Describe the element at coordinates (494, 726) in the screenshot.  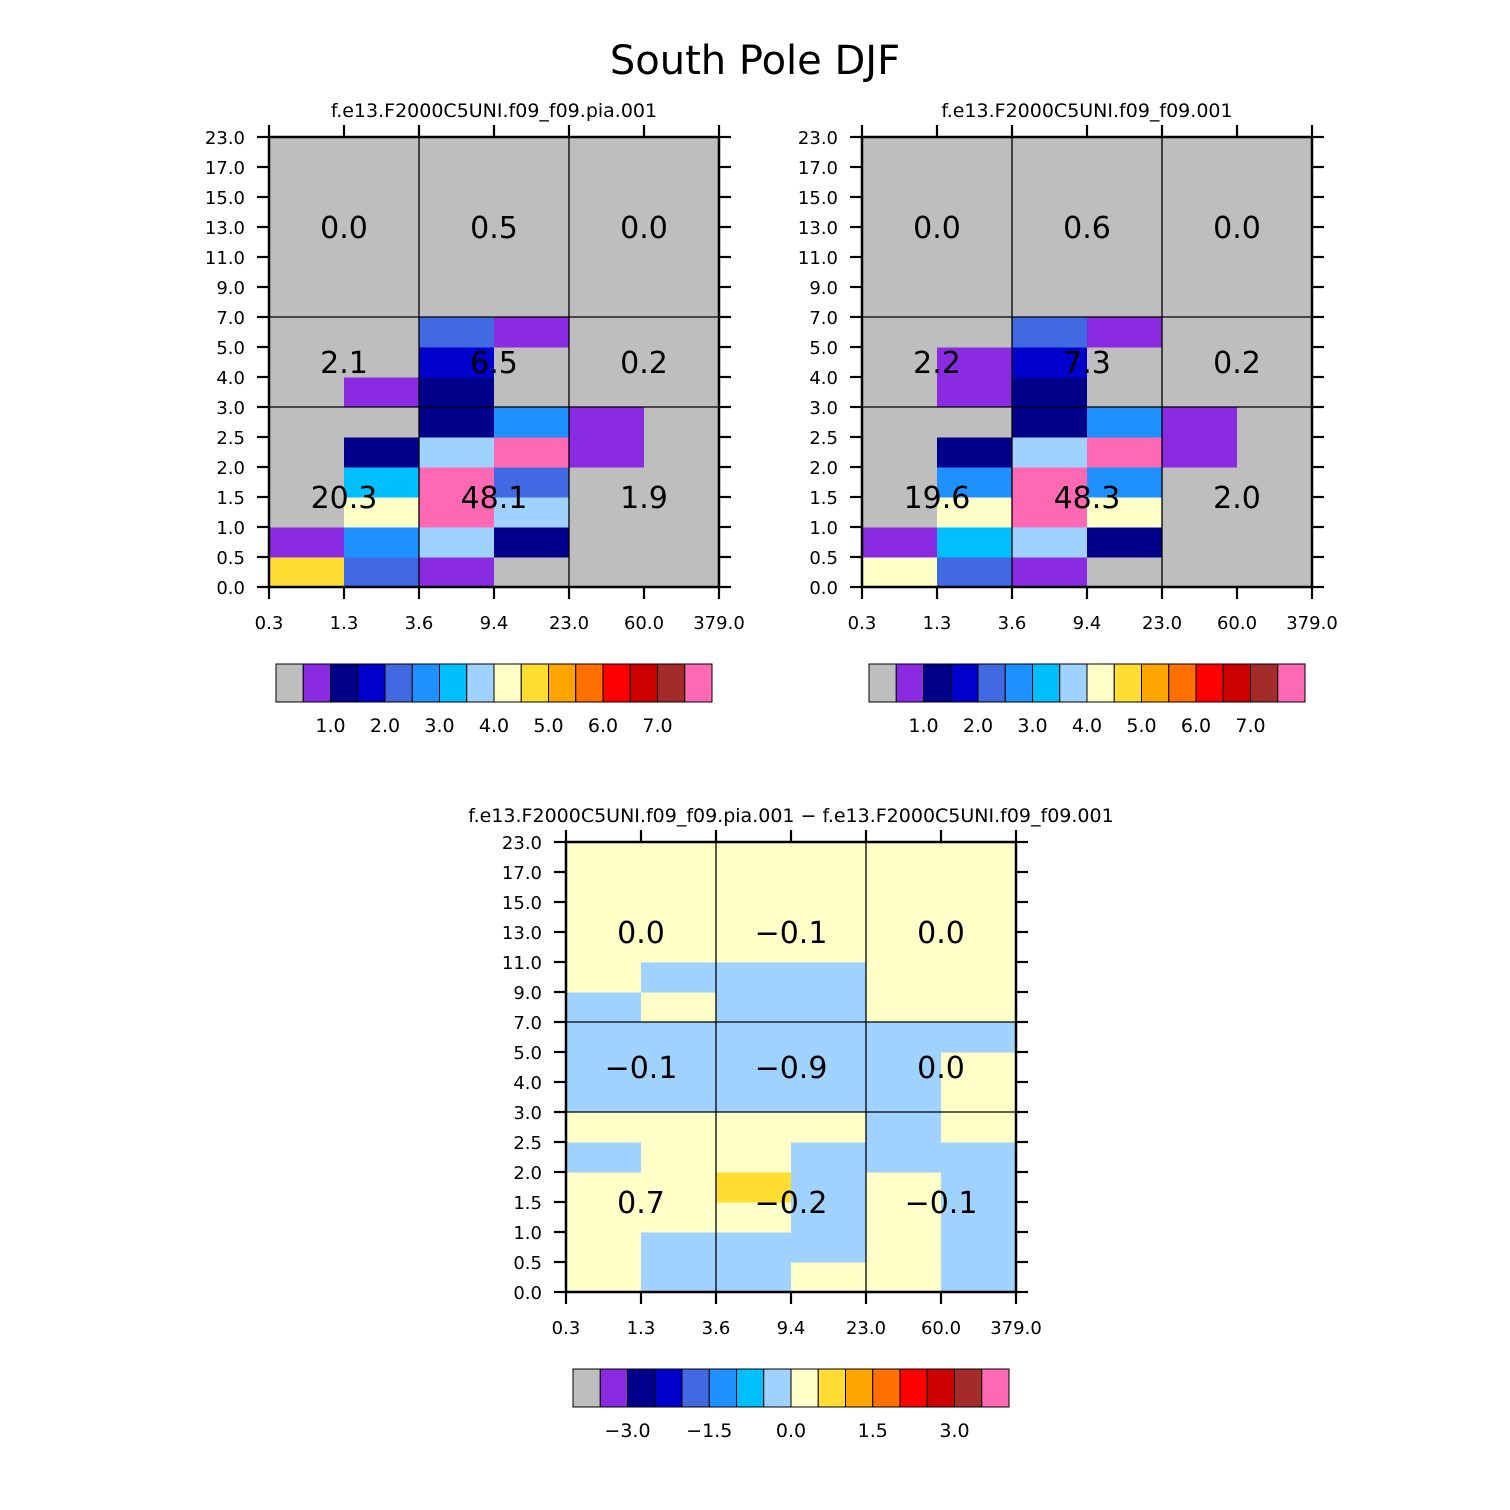
I see `colorbar-label: 4.0` at that location.